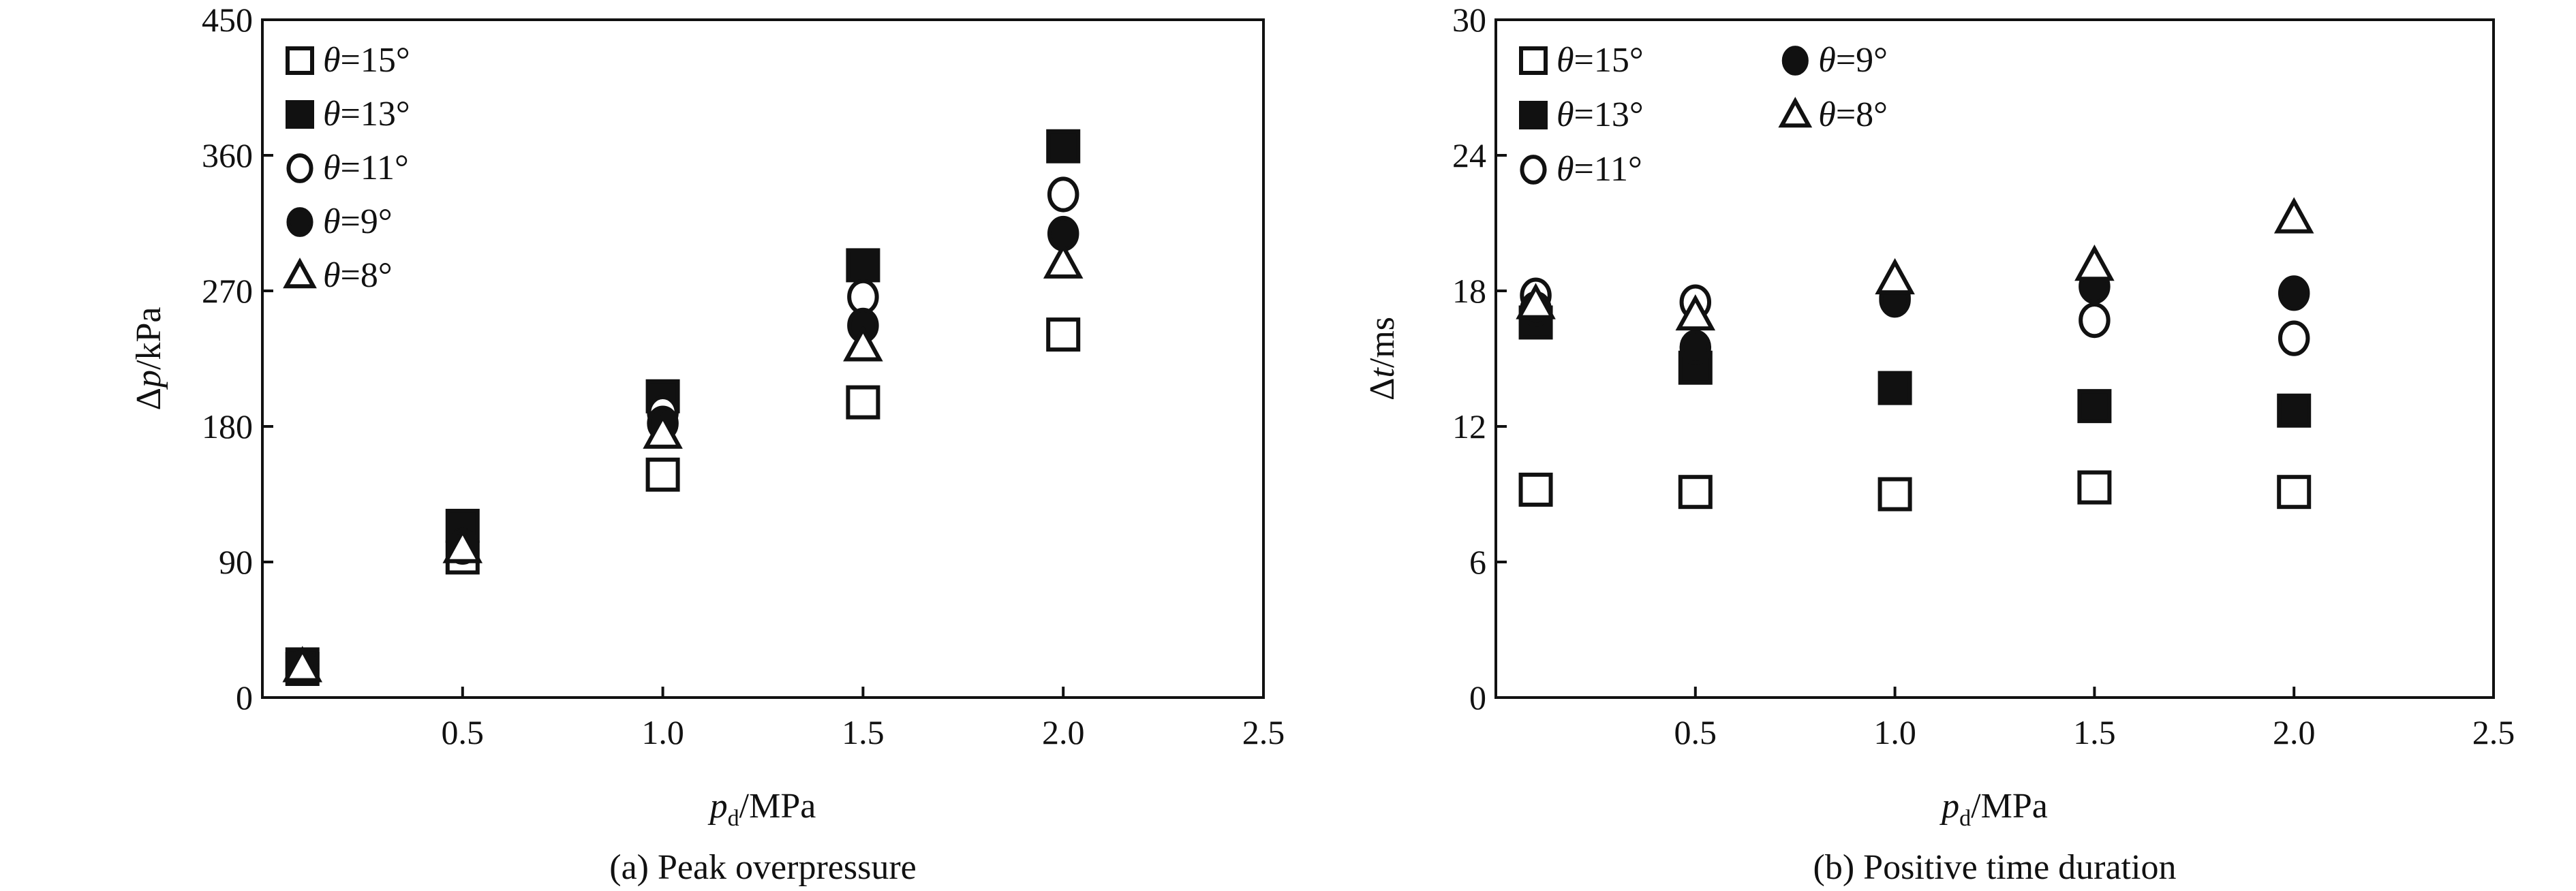 The width and height of the screenshot is (2576, 891). What do you see at coordinates (733, 818) in the screenshot?
I see `x-axis-label-sub: d` at bounding box center [733, 818].